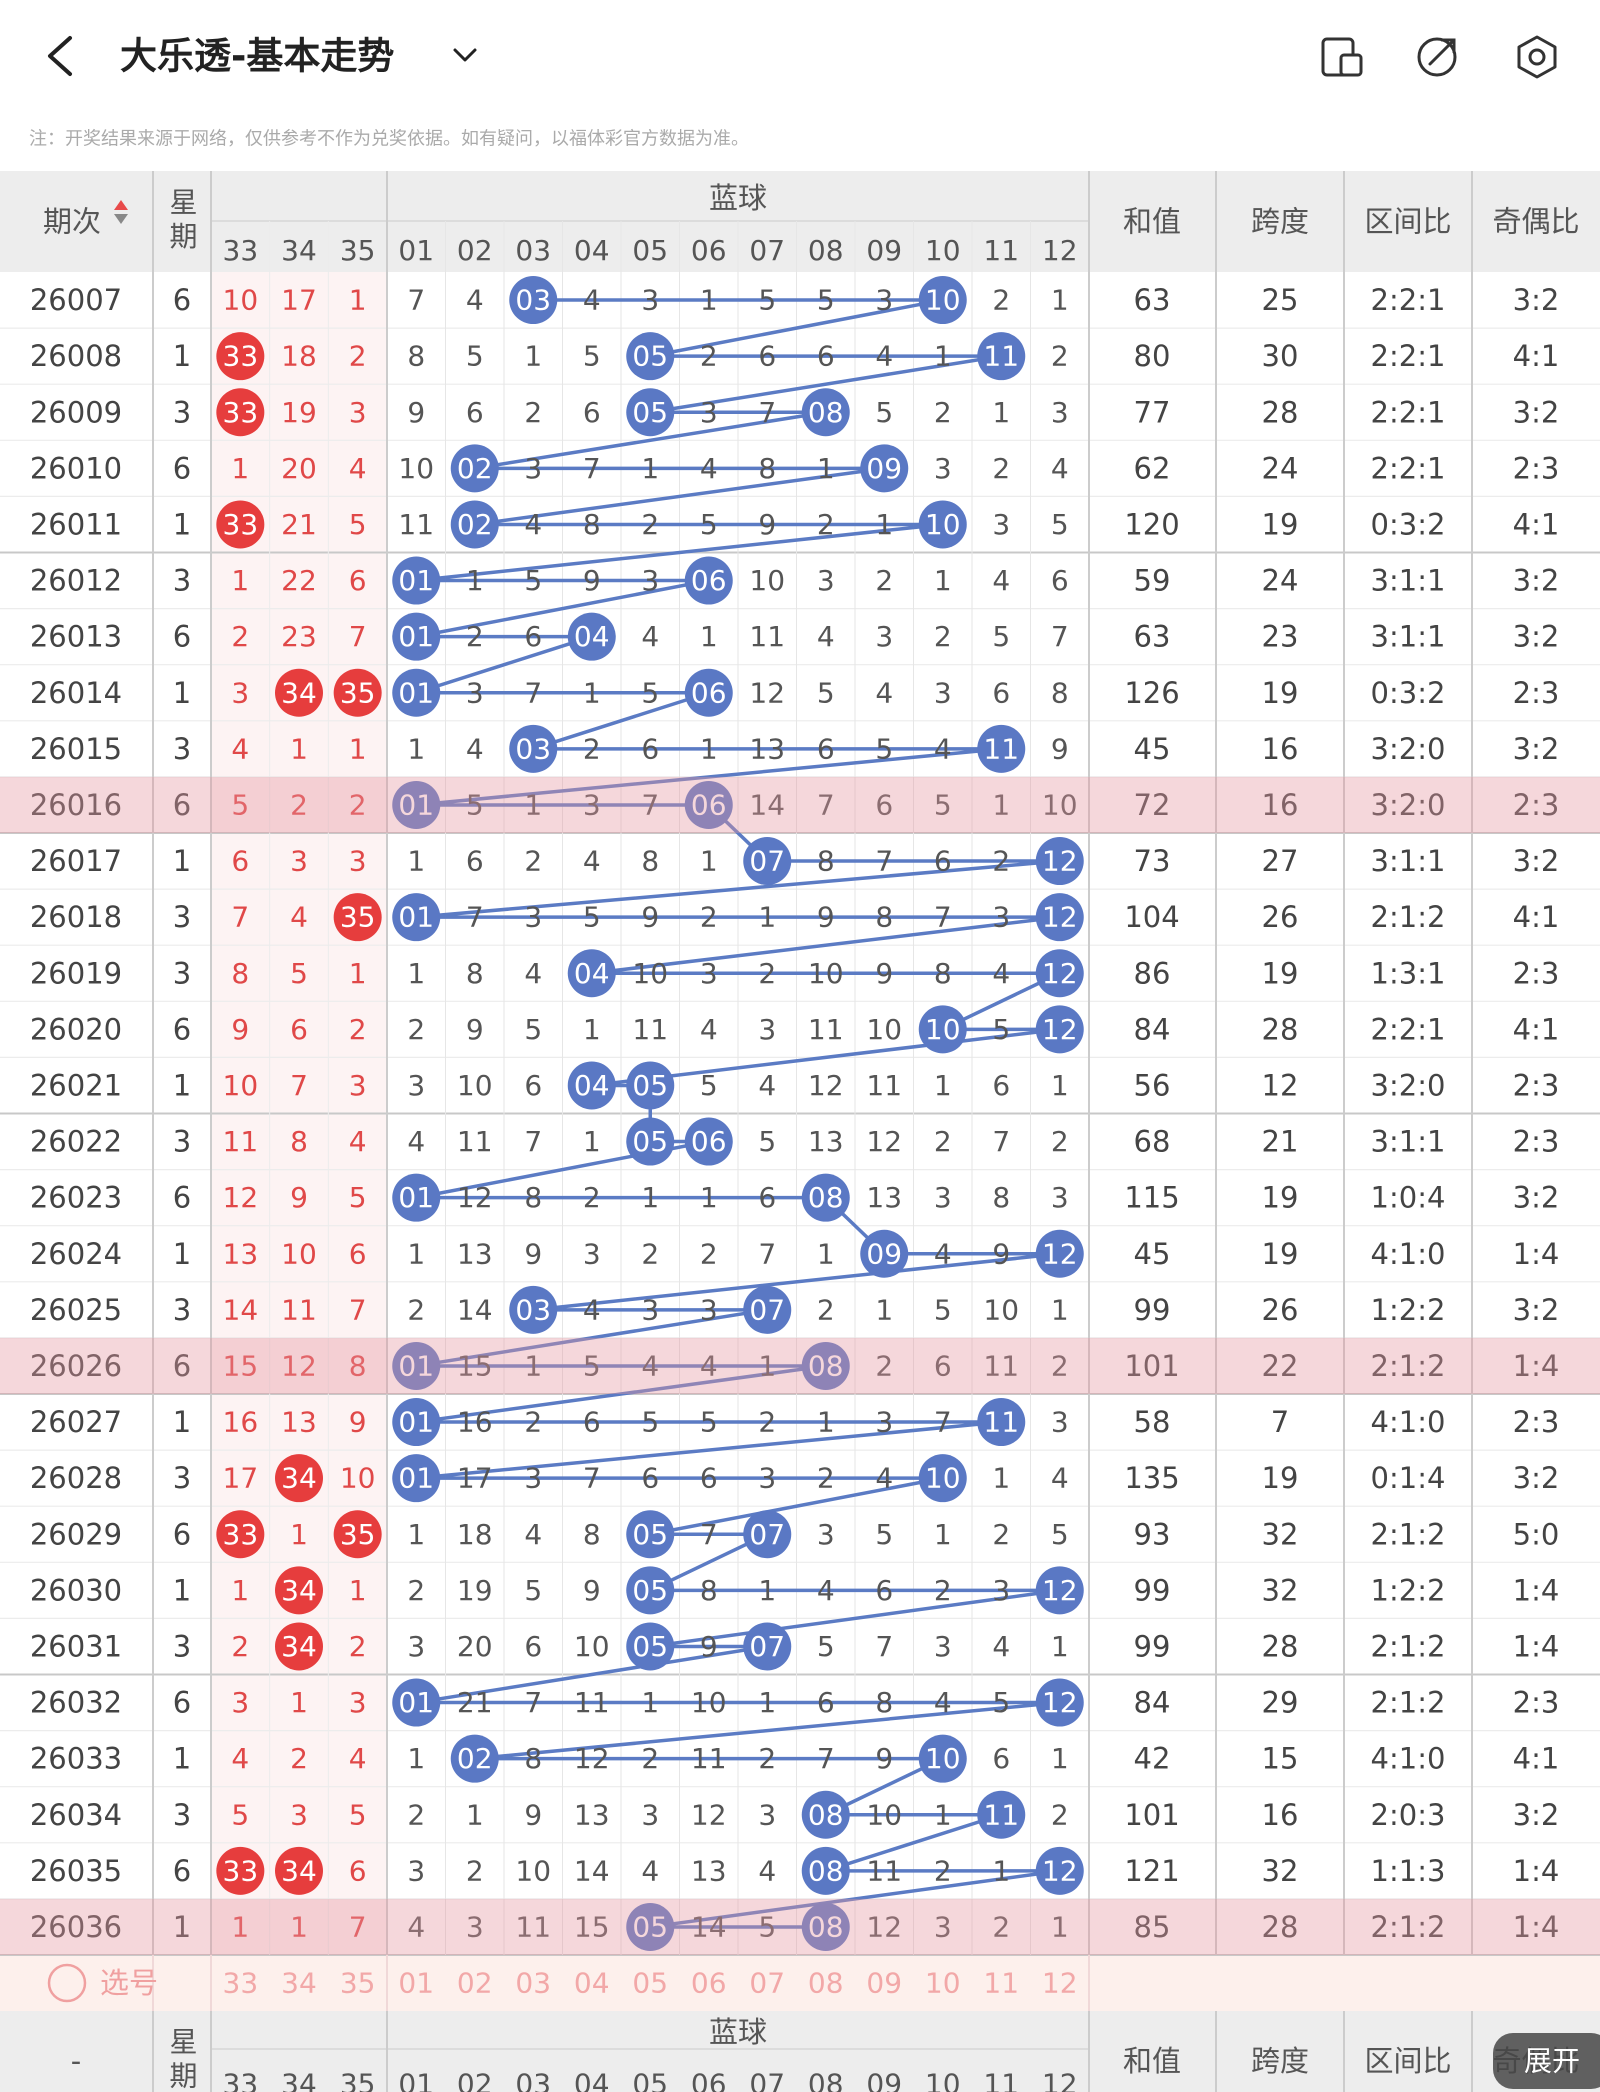 The image size is (1600, 2092). What do you see at coordinates (943, 1983) in the screenshot?
I see `footer-blue-number: 10` at bounding box center [943, 1983].